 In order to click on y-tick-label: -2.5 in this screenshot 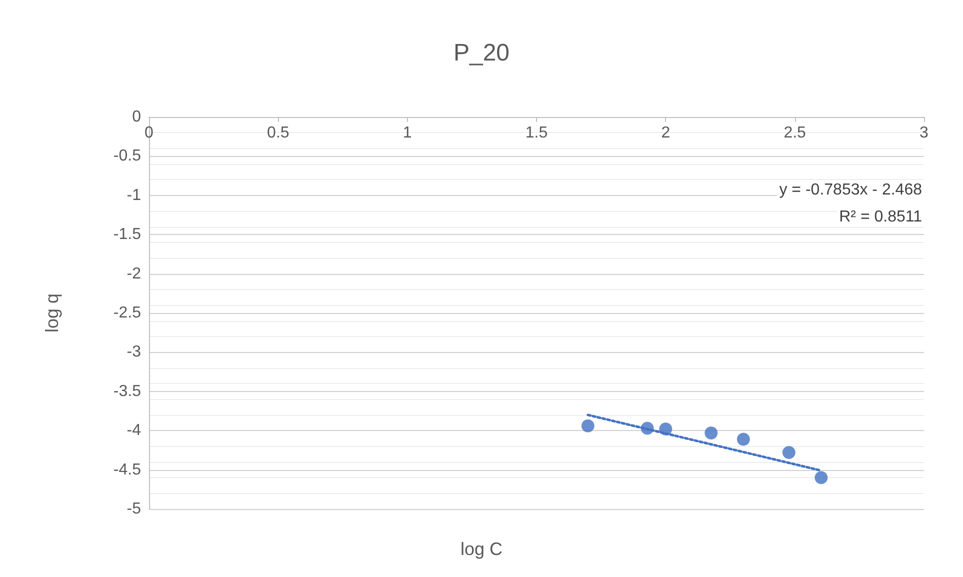, I will do `click(127, 313)`.